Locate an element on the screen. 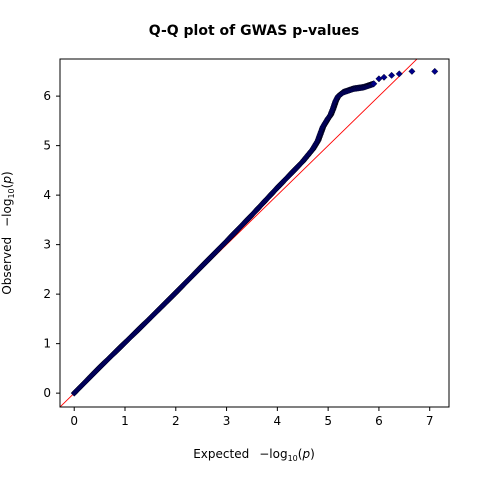  x-tick-label: 4 is located at coordinates (278, 421).